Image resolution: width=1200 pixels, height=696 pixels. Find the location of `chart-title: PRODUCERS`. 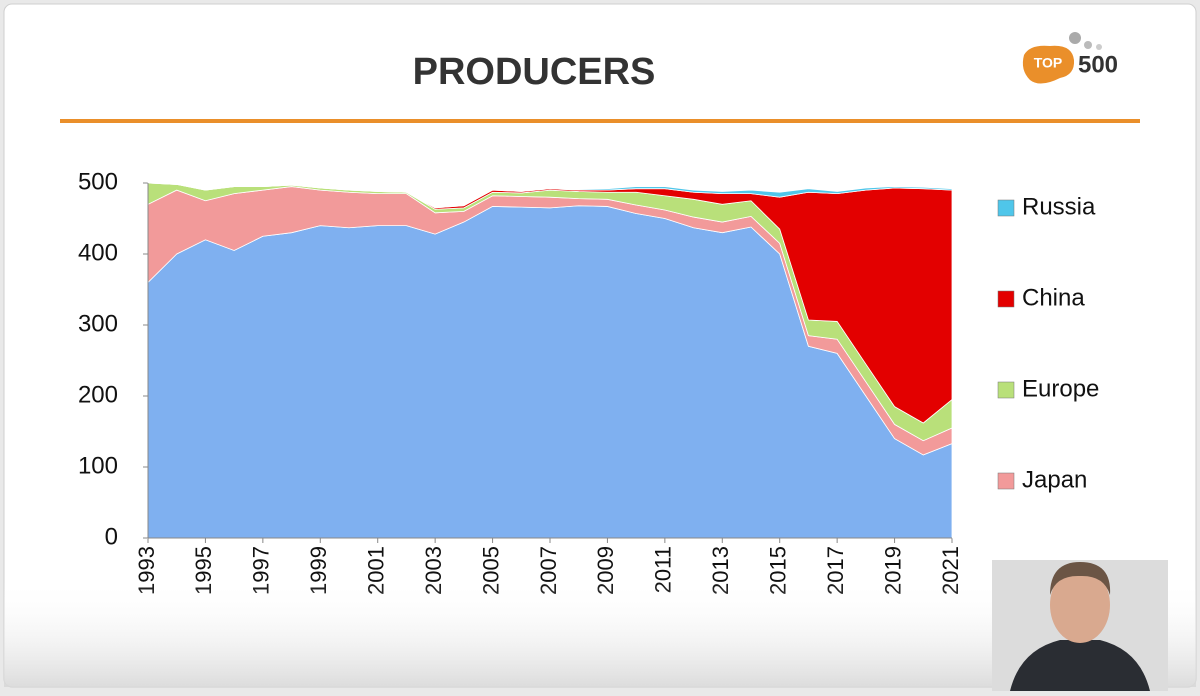

chart-title: PRODUCERS is located at coordinates (534, 72).